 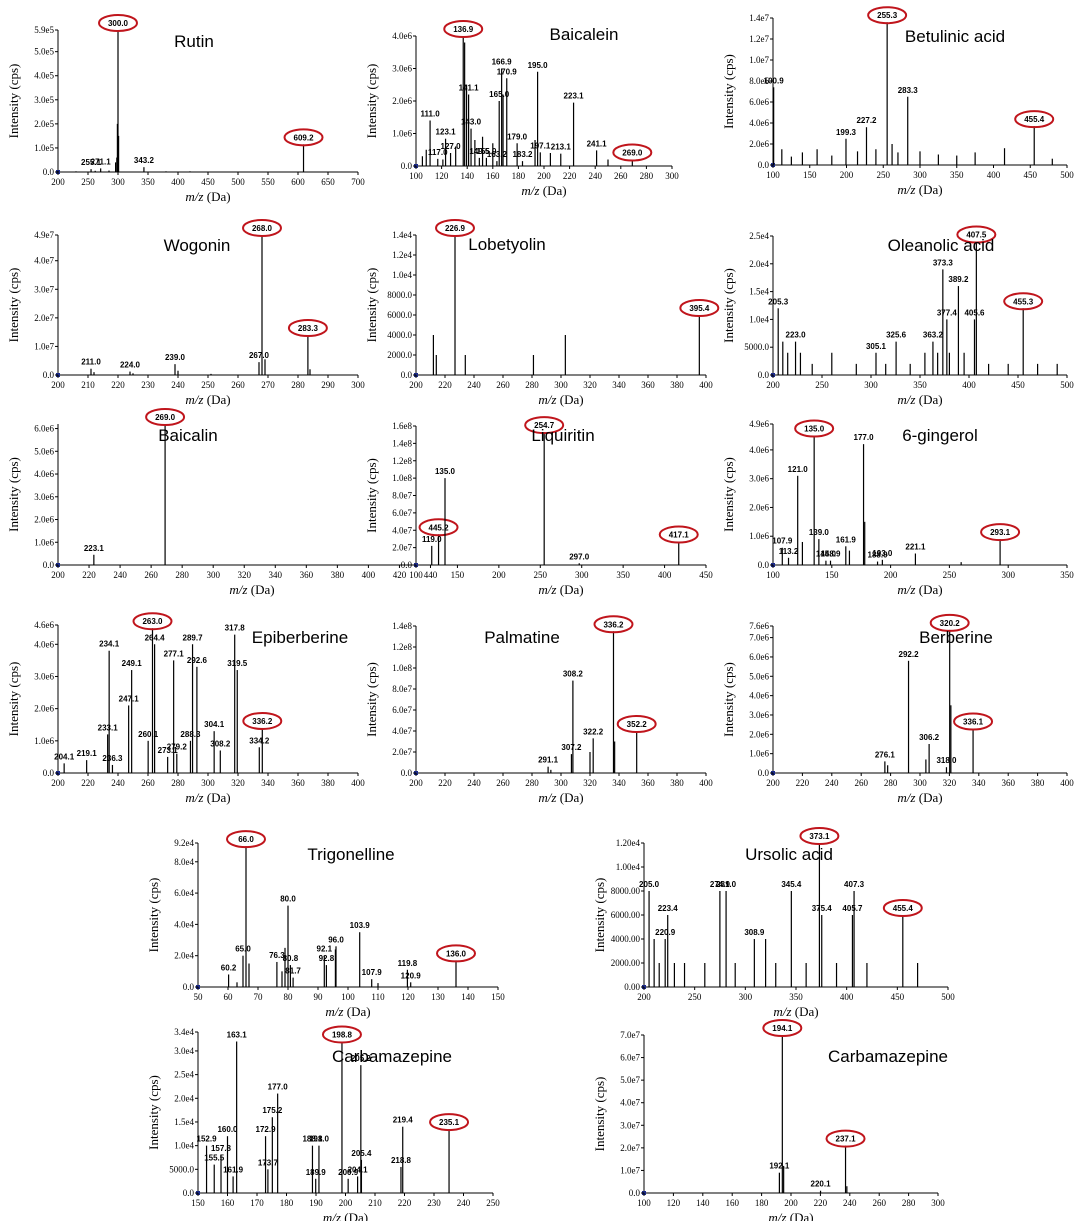 What do you see at coordinates (184, 843) in the screenshot?
I see `y-tick-label: 9.2e4` at bounding box center [184, 843].